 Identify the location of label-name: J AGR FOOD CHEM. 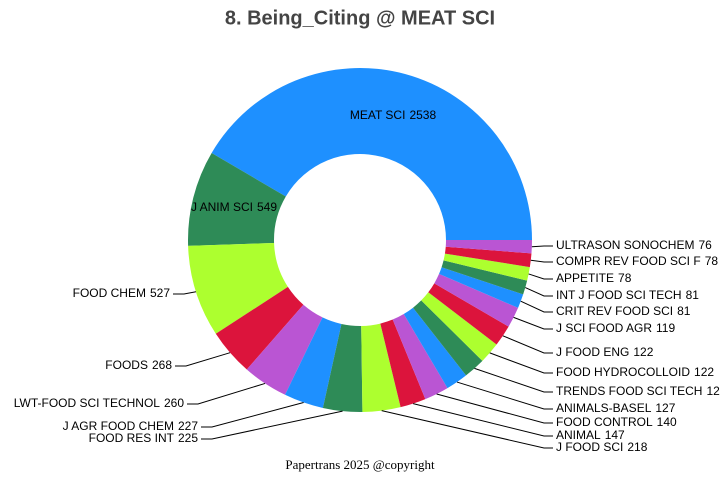
(118, 426).